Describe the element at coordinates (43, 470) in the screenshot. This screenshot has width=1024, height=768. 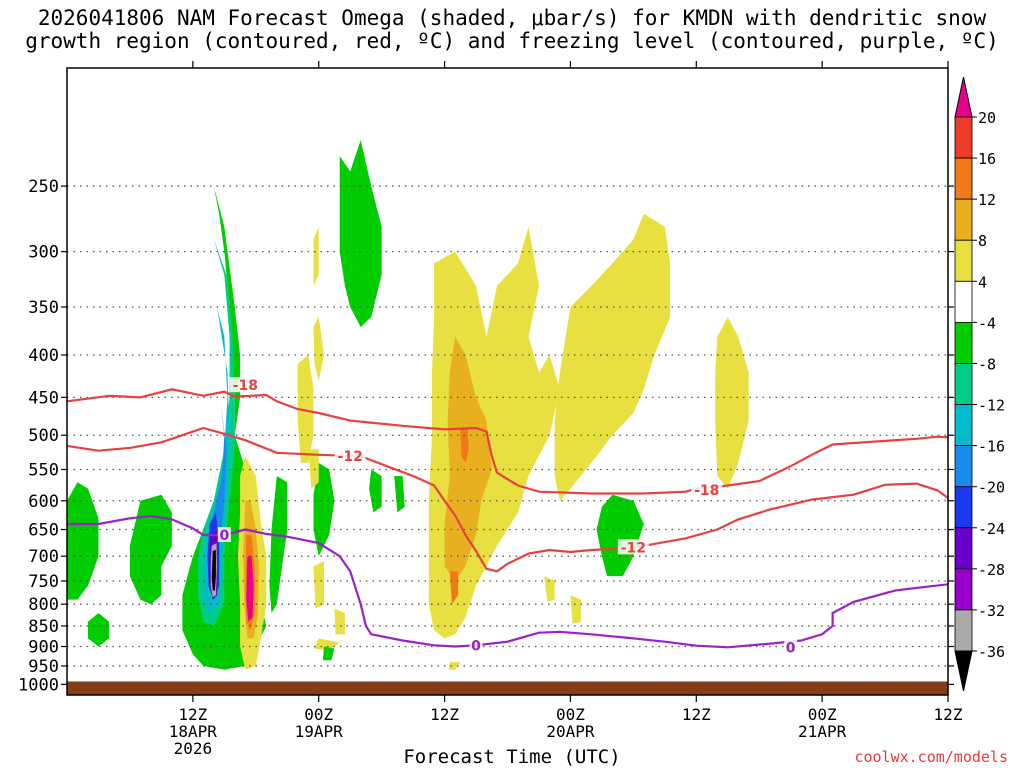
I see `y-tick-label: 550` at that location.